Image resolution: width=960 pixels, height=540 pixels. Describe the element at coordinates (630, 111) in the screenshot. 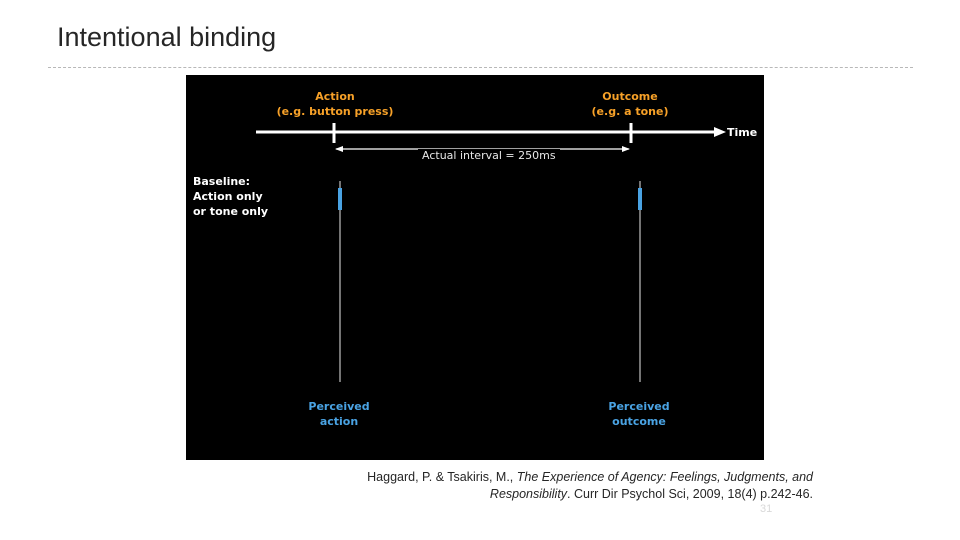

I see `outcome-example: (e.g. a tone)` at that location.